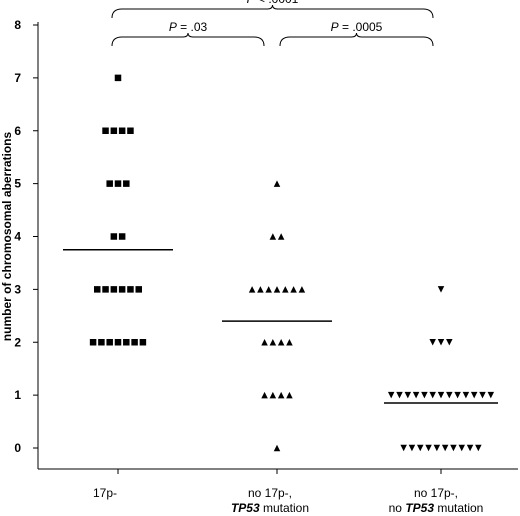  I want to click on y-axis-label: number of chromosomal aberrations, so click(7, 236).